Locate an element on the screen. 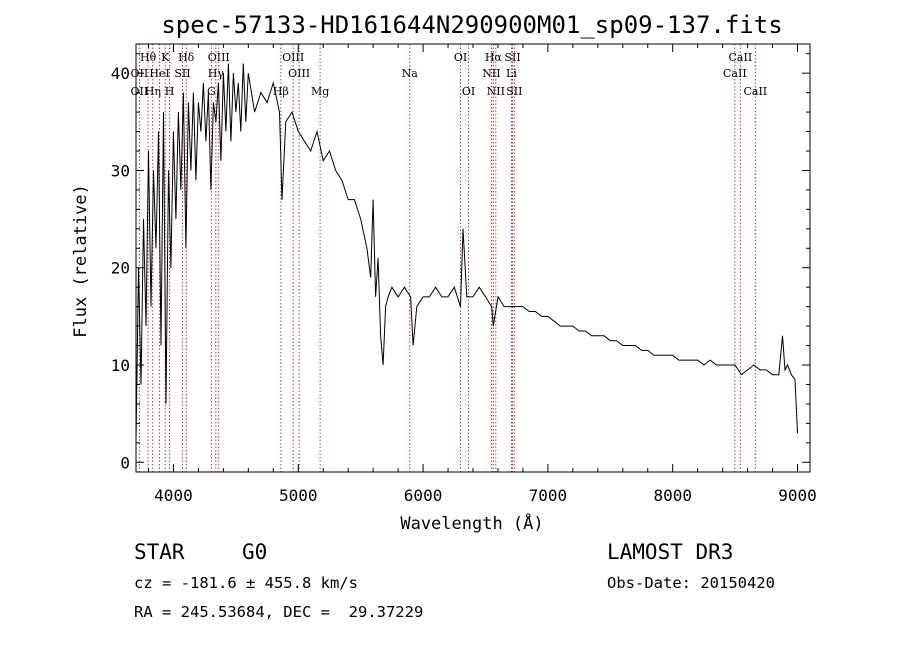 Image resolution: width=900 pixels, height=649 pixels. annotation-5: K is located at coordinates (165, 57).